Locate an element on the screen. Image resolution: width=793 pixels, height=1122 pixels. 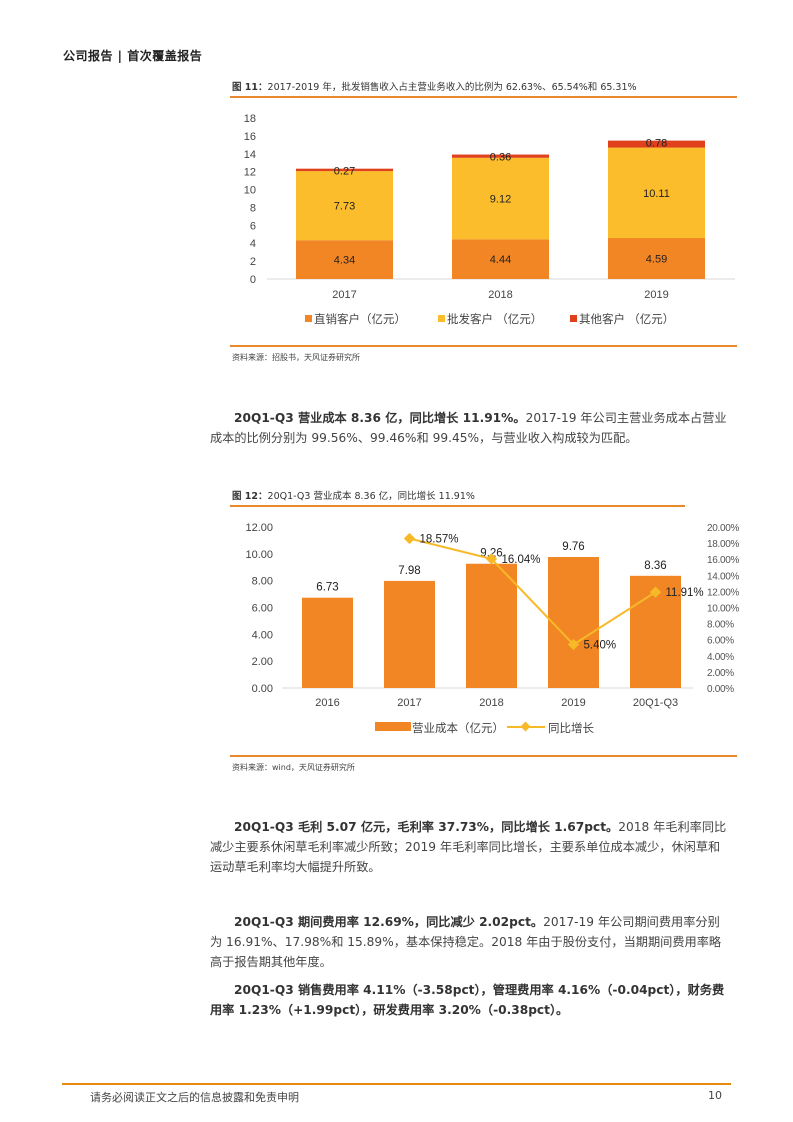
y-axis-tick-label: 2 is located at coordinates (253, 262).